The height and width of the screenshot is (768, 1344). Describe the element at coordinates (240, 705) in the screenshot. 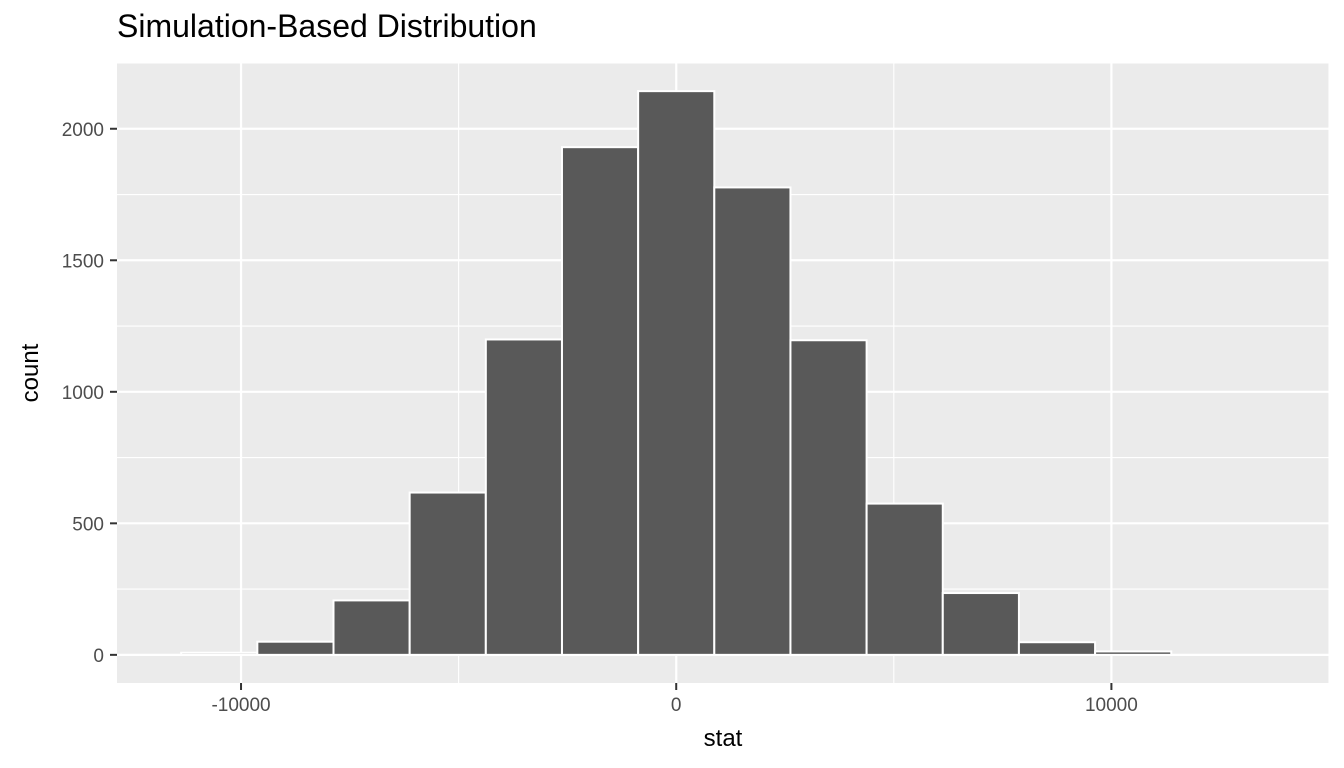

I see `x-tick-label: -10000` at that location.